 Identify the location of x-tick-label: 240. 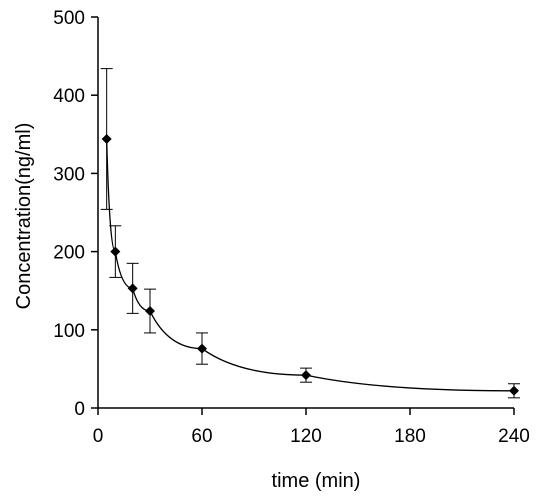
(514, 436).